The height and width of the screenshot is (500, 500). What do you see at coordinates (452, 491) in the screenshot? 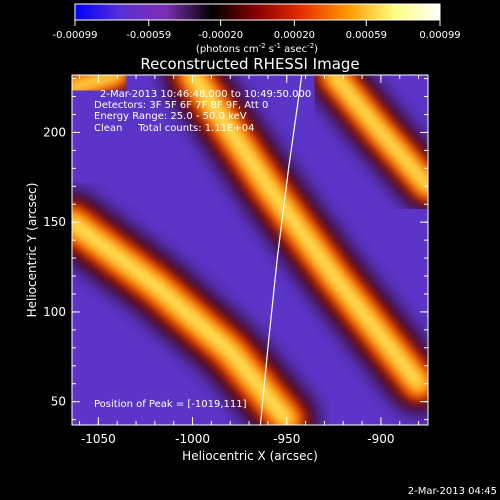
I see `footer-timestamp: 2-Mar-2013 04:45` at bounding box center [452, 491].